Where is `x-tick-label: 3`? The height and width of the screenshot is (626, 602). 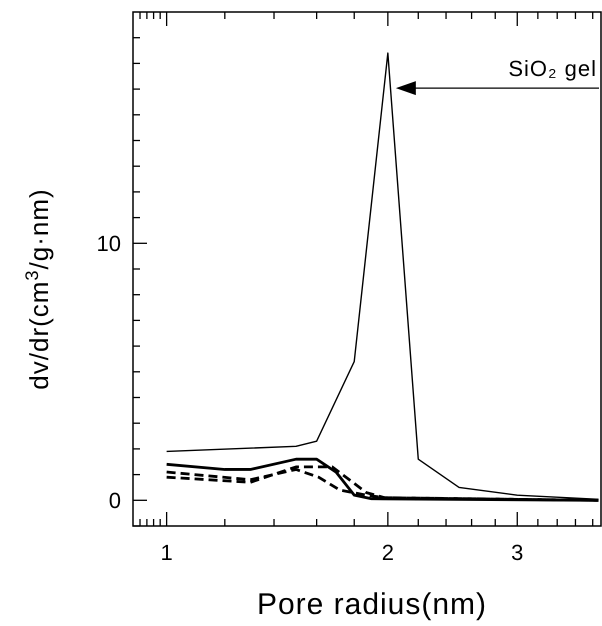
x-tick-label: 3 is located at coordinates (517, 552).